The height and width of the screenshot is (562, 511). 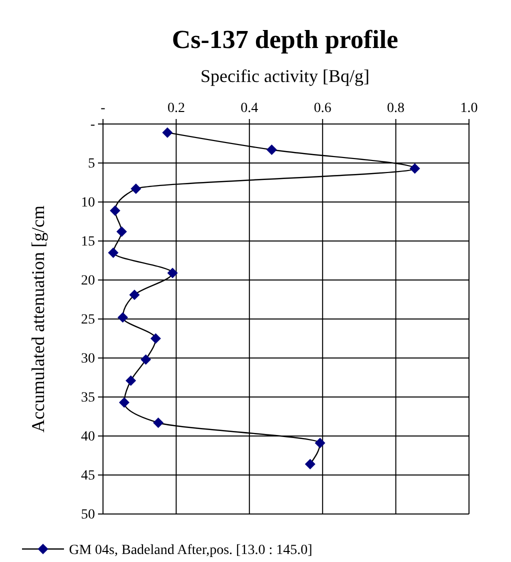 I want to click on x-tick-label: 0.2, so click(x=176, y=108).